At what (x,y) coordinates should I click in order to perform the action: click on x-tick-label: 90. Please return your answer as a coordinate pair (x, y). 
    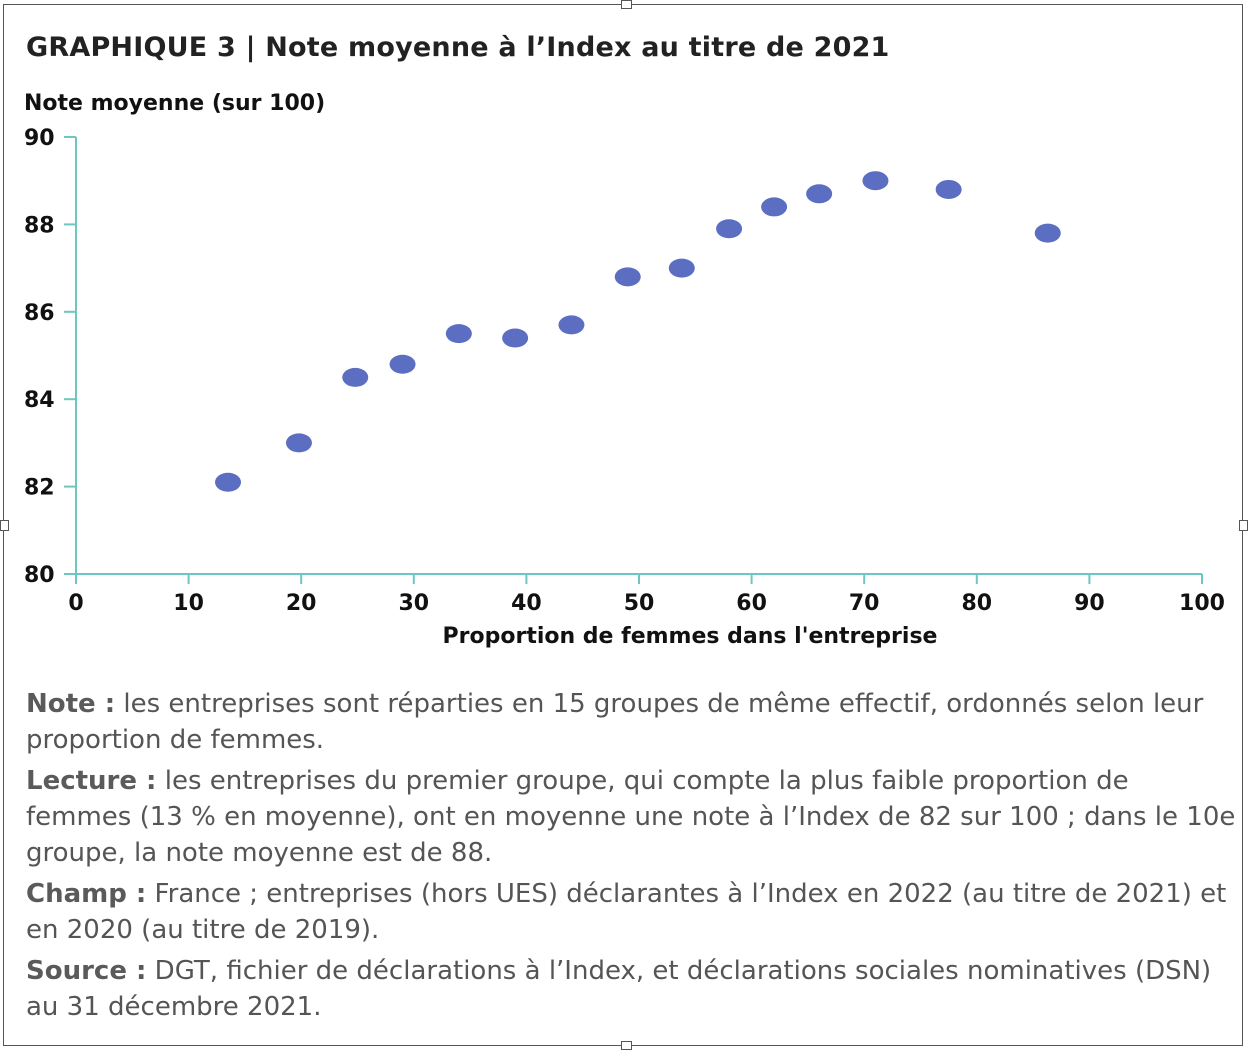
    Looking at the image, I should click on (1089, 603).